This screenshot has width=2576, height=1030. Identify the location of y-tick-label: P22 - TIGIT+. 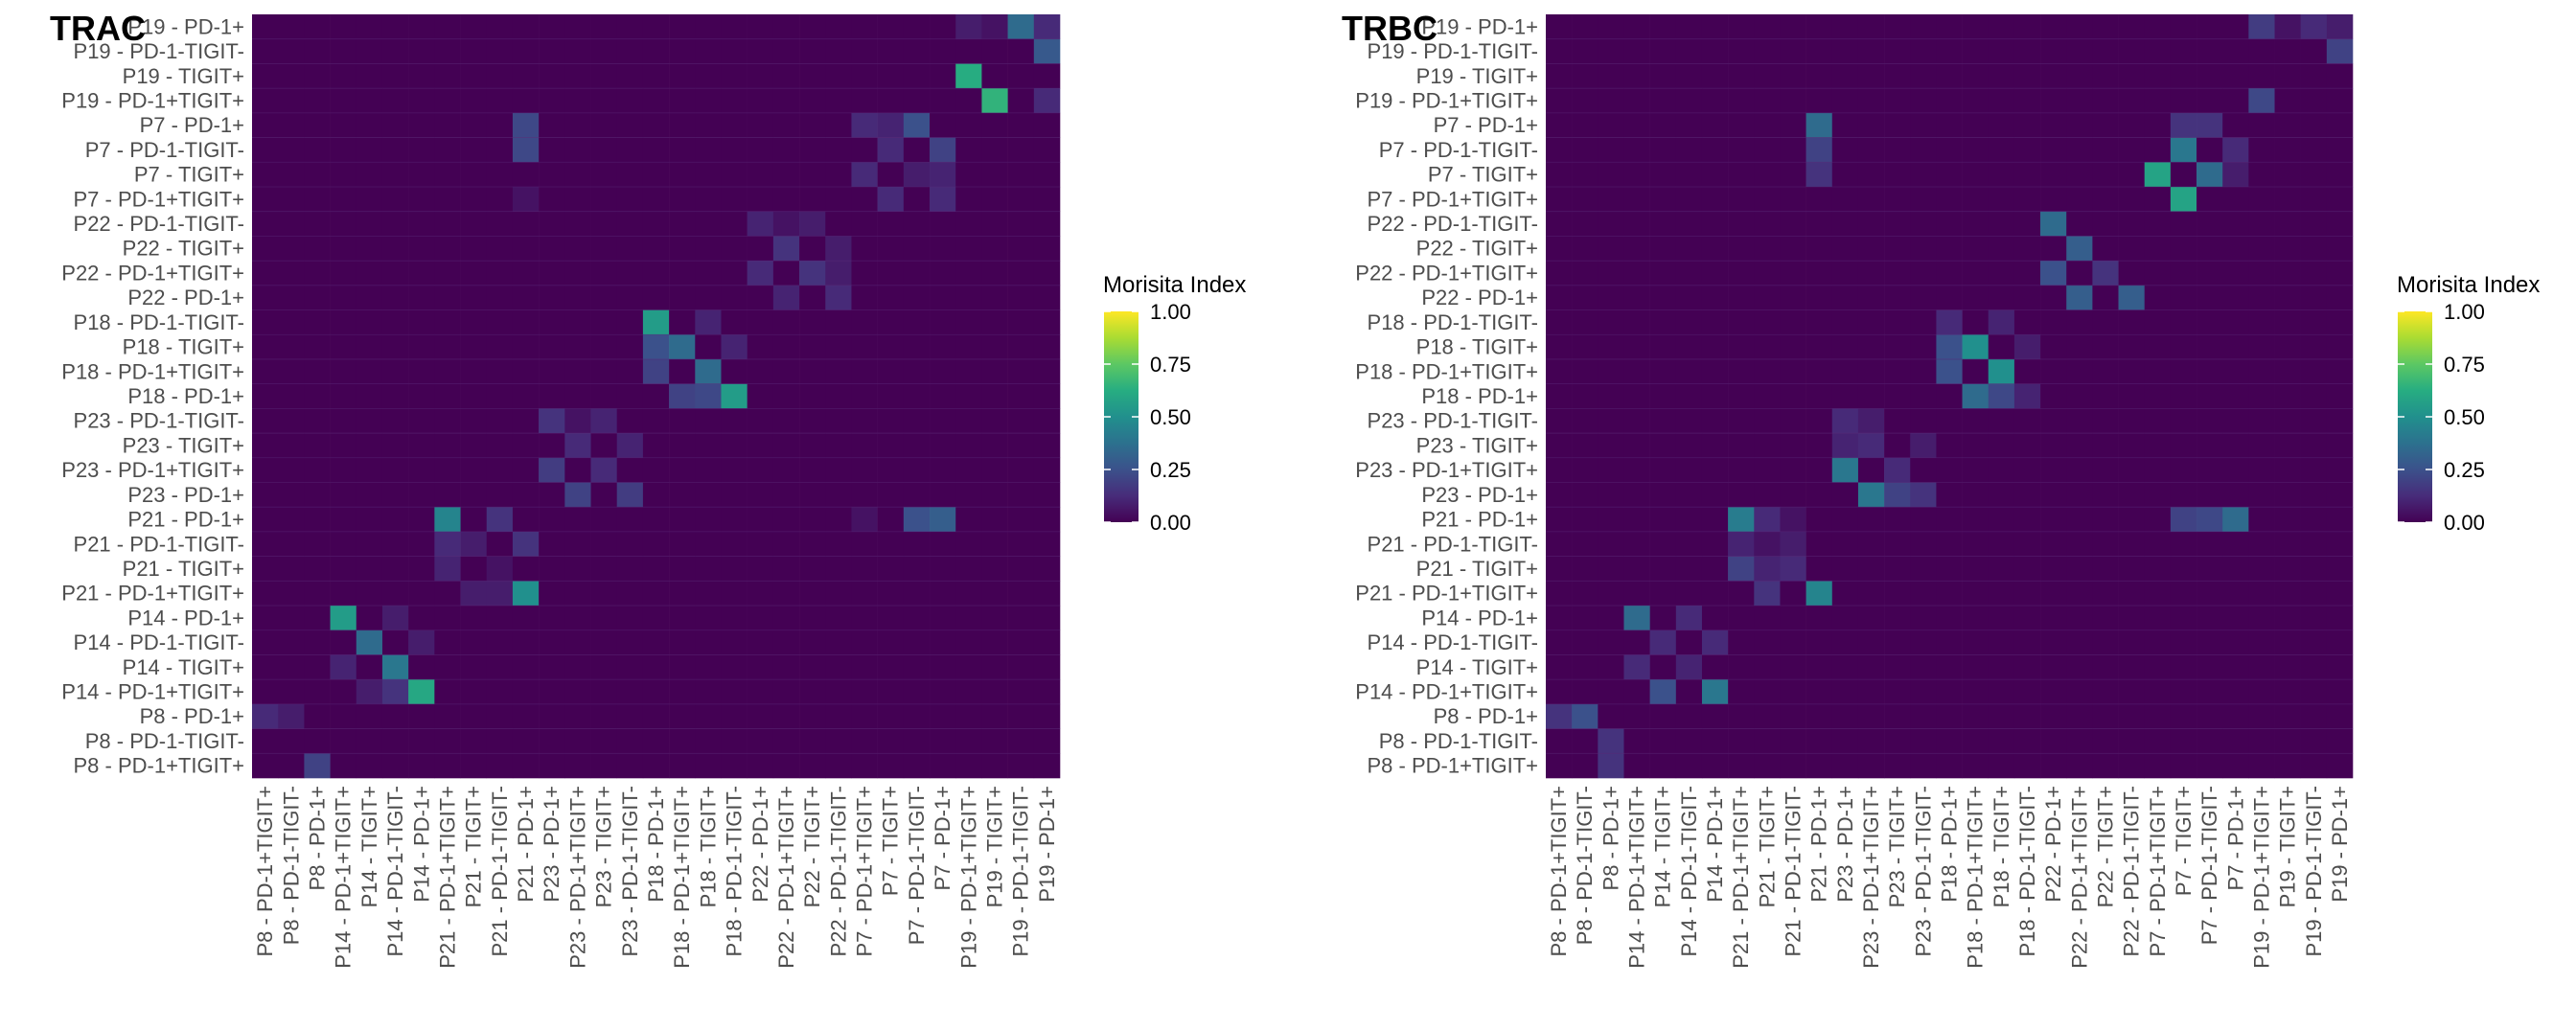
(183, 249).